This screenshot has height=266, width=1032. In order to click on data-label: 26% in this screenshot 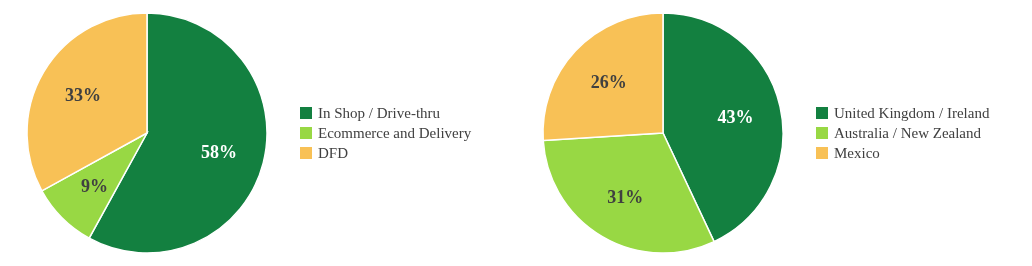, I will do `click(608, 82)`.